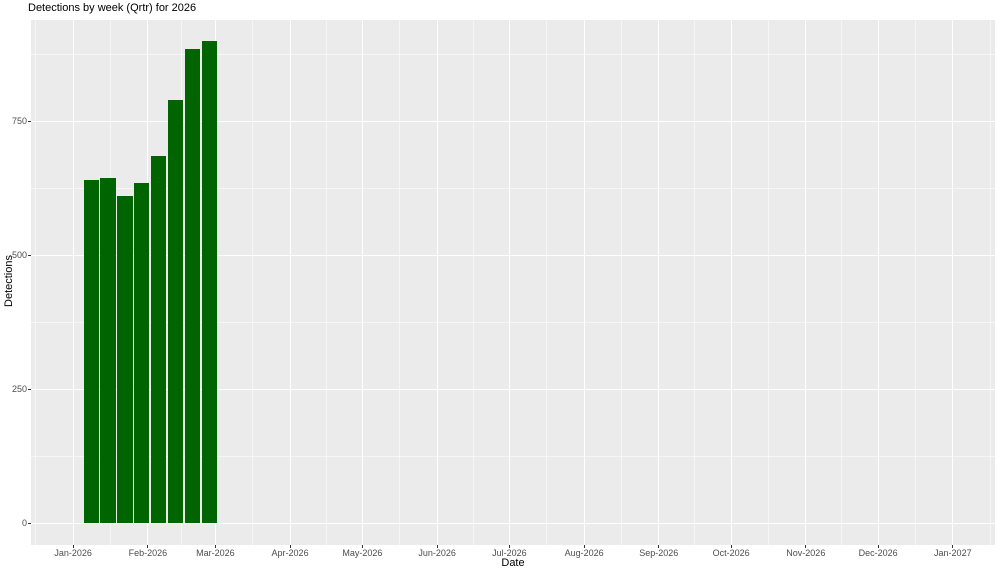 This screenshot has height=573, width=1000. Describe the element at coordinates (290, 553) in the screenshot. I see `x-tick-label: Apr-2026` at that location.